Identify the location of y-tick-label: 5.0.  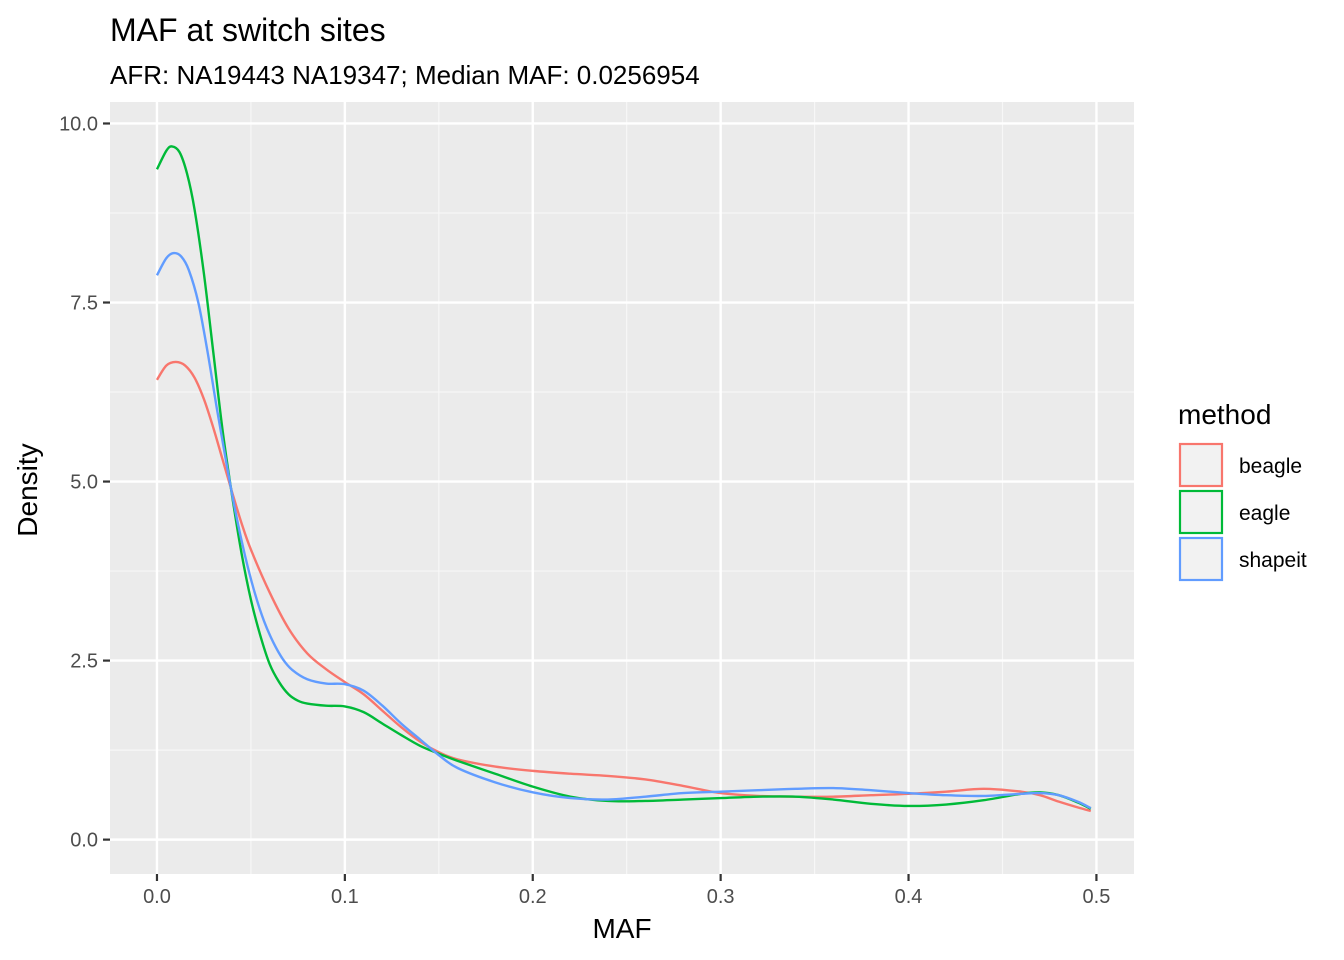
(84, 483).